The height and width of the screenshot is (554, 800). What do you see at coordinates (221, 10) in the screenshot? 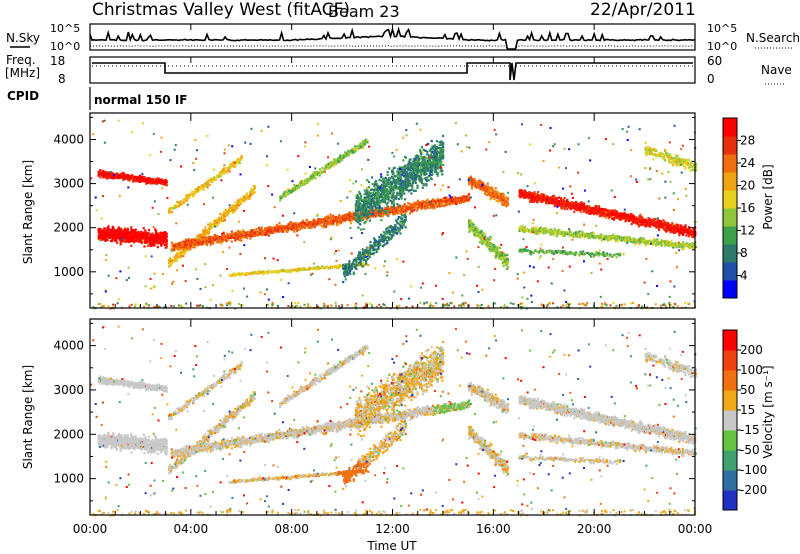
I see `station-title: Christmas Valley West (fitACF)` at bounding box center [221, 10].